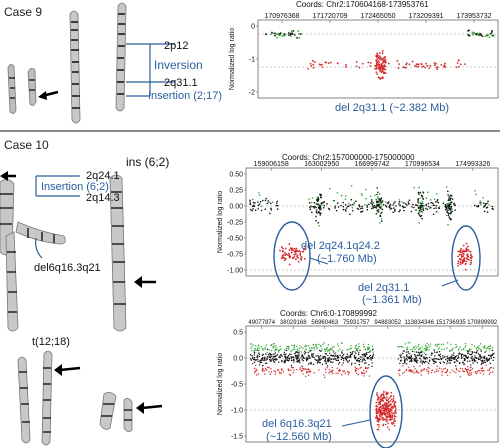 Image resolution: width=500 pixels, height=448 pixels. I want to click on band-2q14-label: 2q14.3, so click(103, 198).